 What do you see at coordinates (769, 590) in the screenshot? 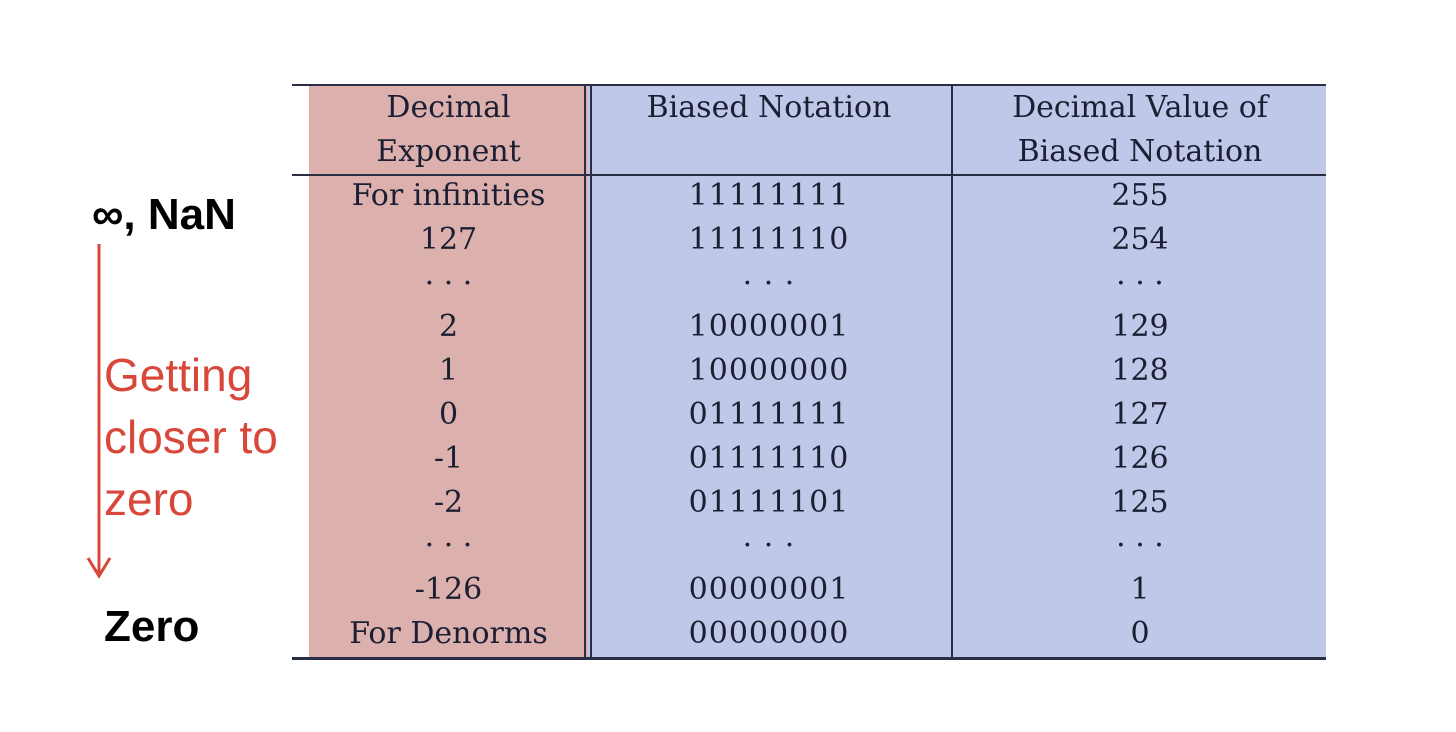
I see `biased-notation-cell: 00000001` at bounding box center [769, 590].